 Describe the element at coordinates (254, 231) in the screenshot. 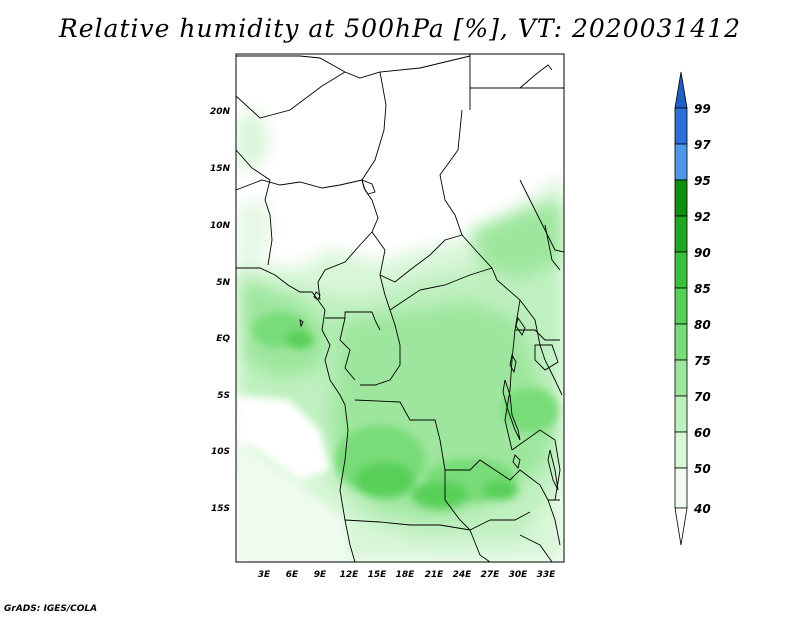

I see `humidity-area-west-coast` at that location.